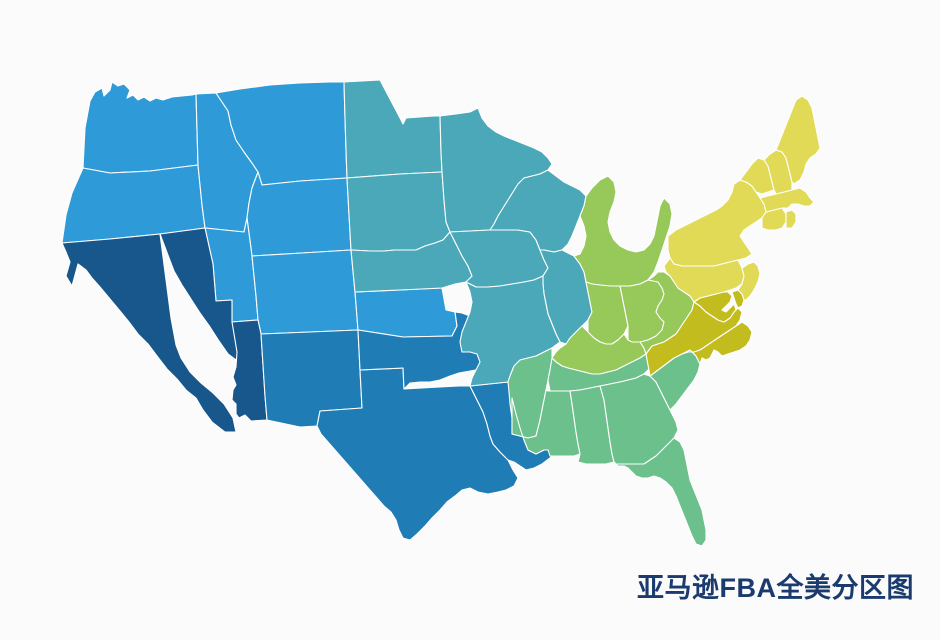  Describe the element at coordinates (798, 140) in the screenshot. I see `state-maine` at that location.